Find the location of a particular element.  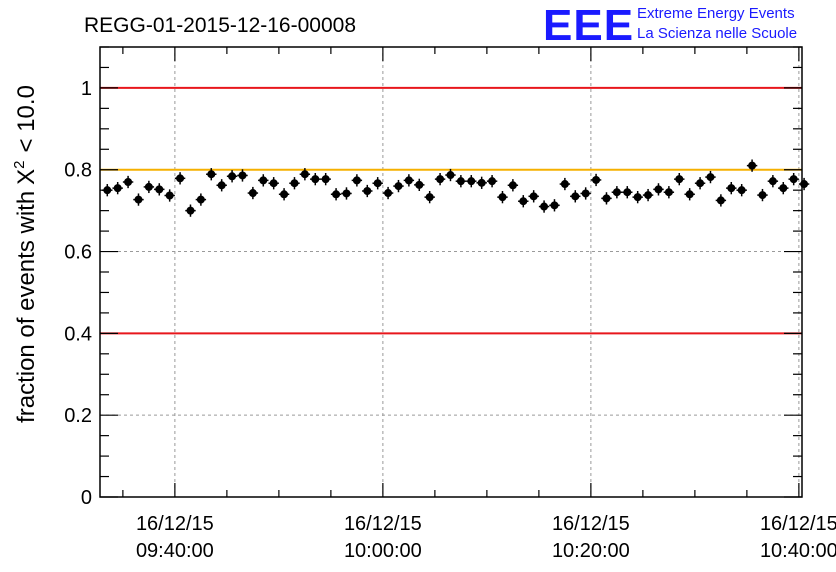

y-axis-label-prefix: fraction of events with is located at coordinates (26, 307).